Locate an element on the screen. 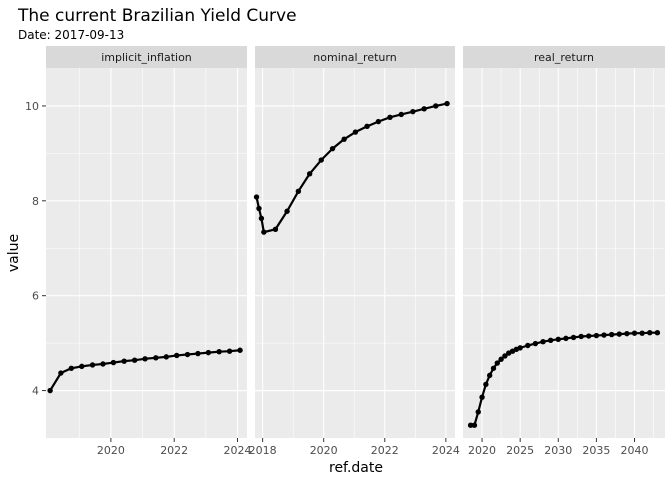  chart-title: The current Brazilian Yield Curve is located at coordinates (157, 16).